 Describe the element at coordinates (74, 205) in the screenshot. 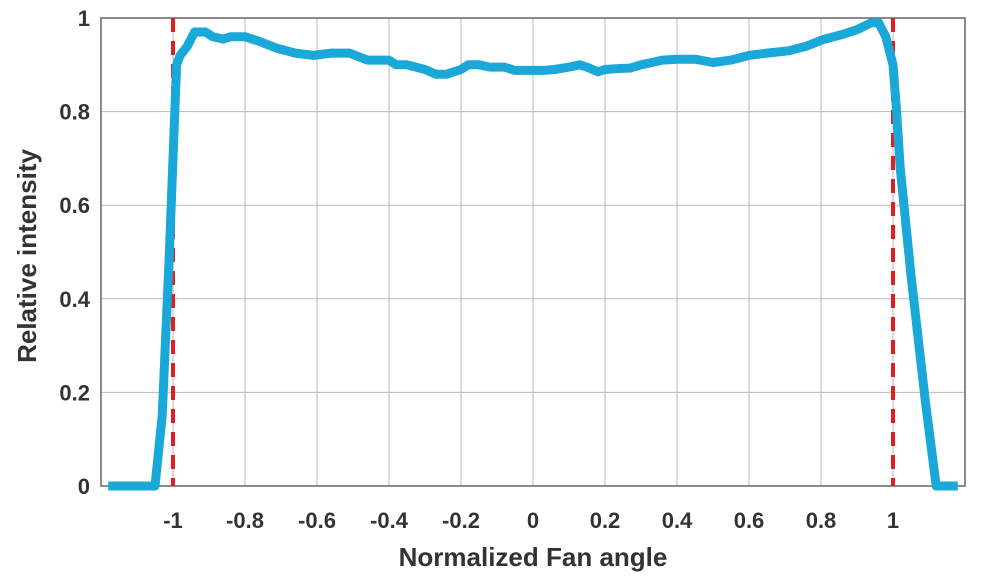

I see `y-tick-label: 0.6` at that location.